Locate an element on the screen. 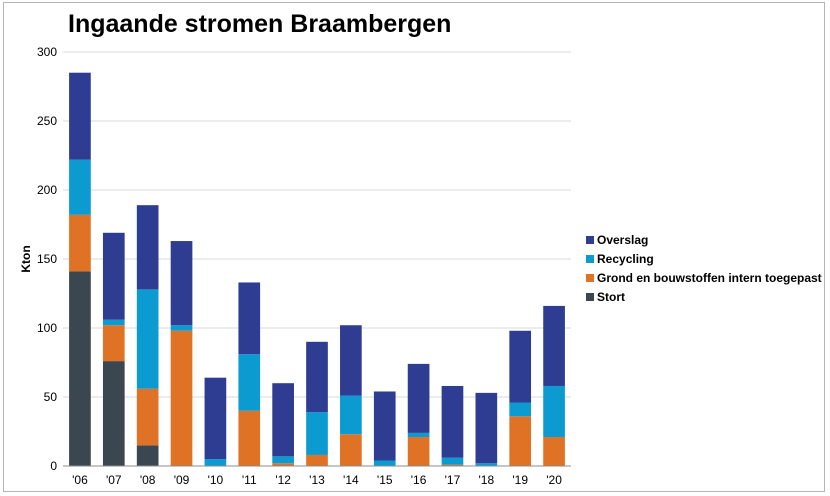  legend-item: Recycling is located at coordinates (704, 258).